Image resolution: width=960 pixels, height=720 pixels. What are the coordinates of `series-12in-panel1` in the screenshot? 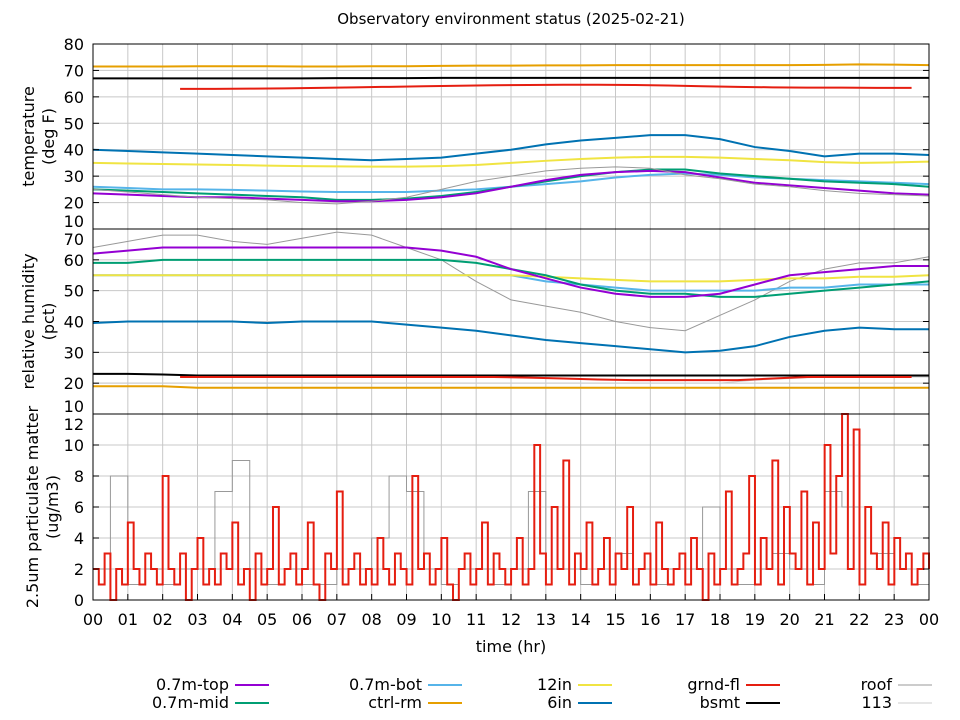 It's located at (511, 161).